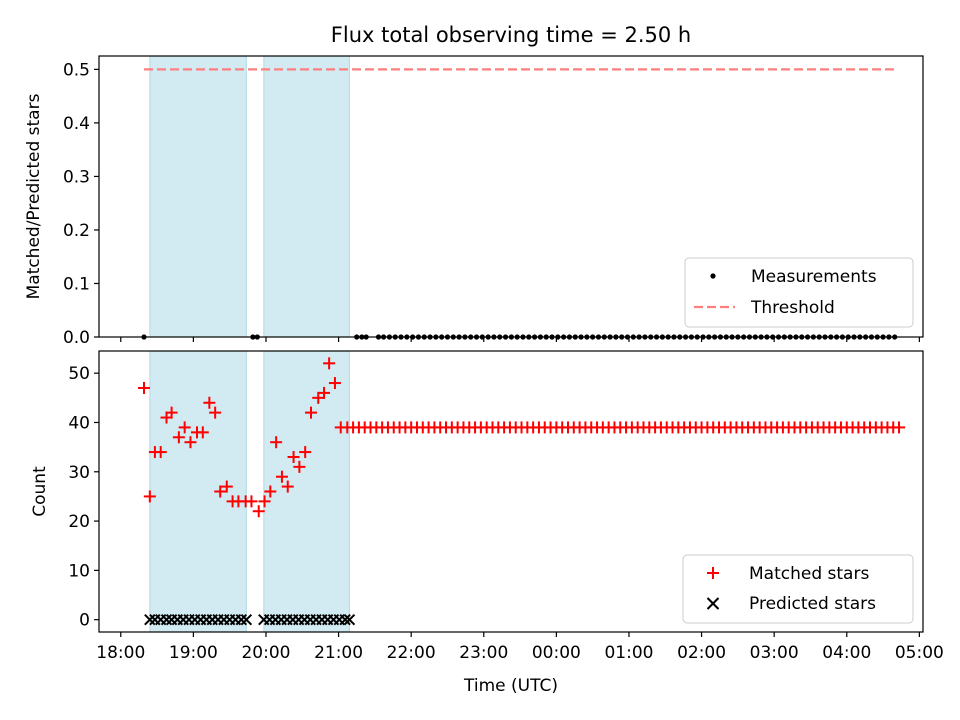  I want to click on y-tick-label: 0, so click(84, 621).